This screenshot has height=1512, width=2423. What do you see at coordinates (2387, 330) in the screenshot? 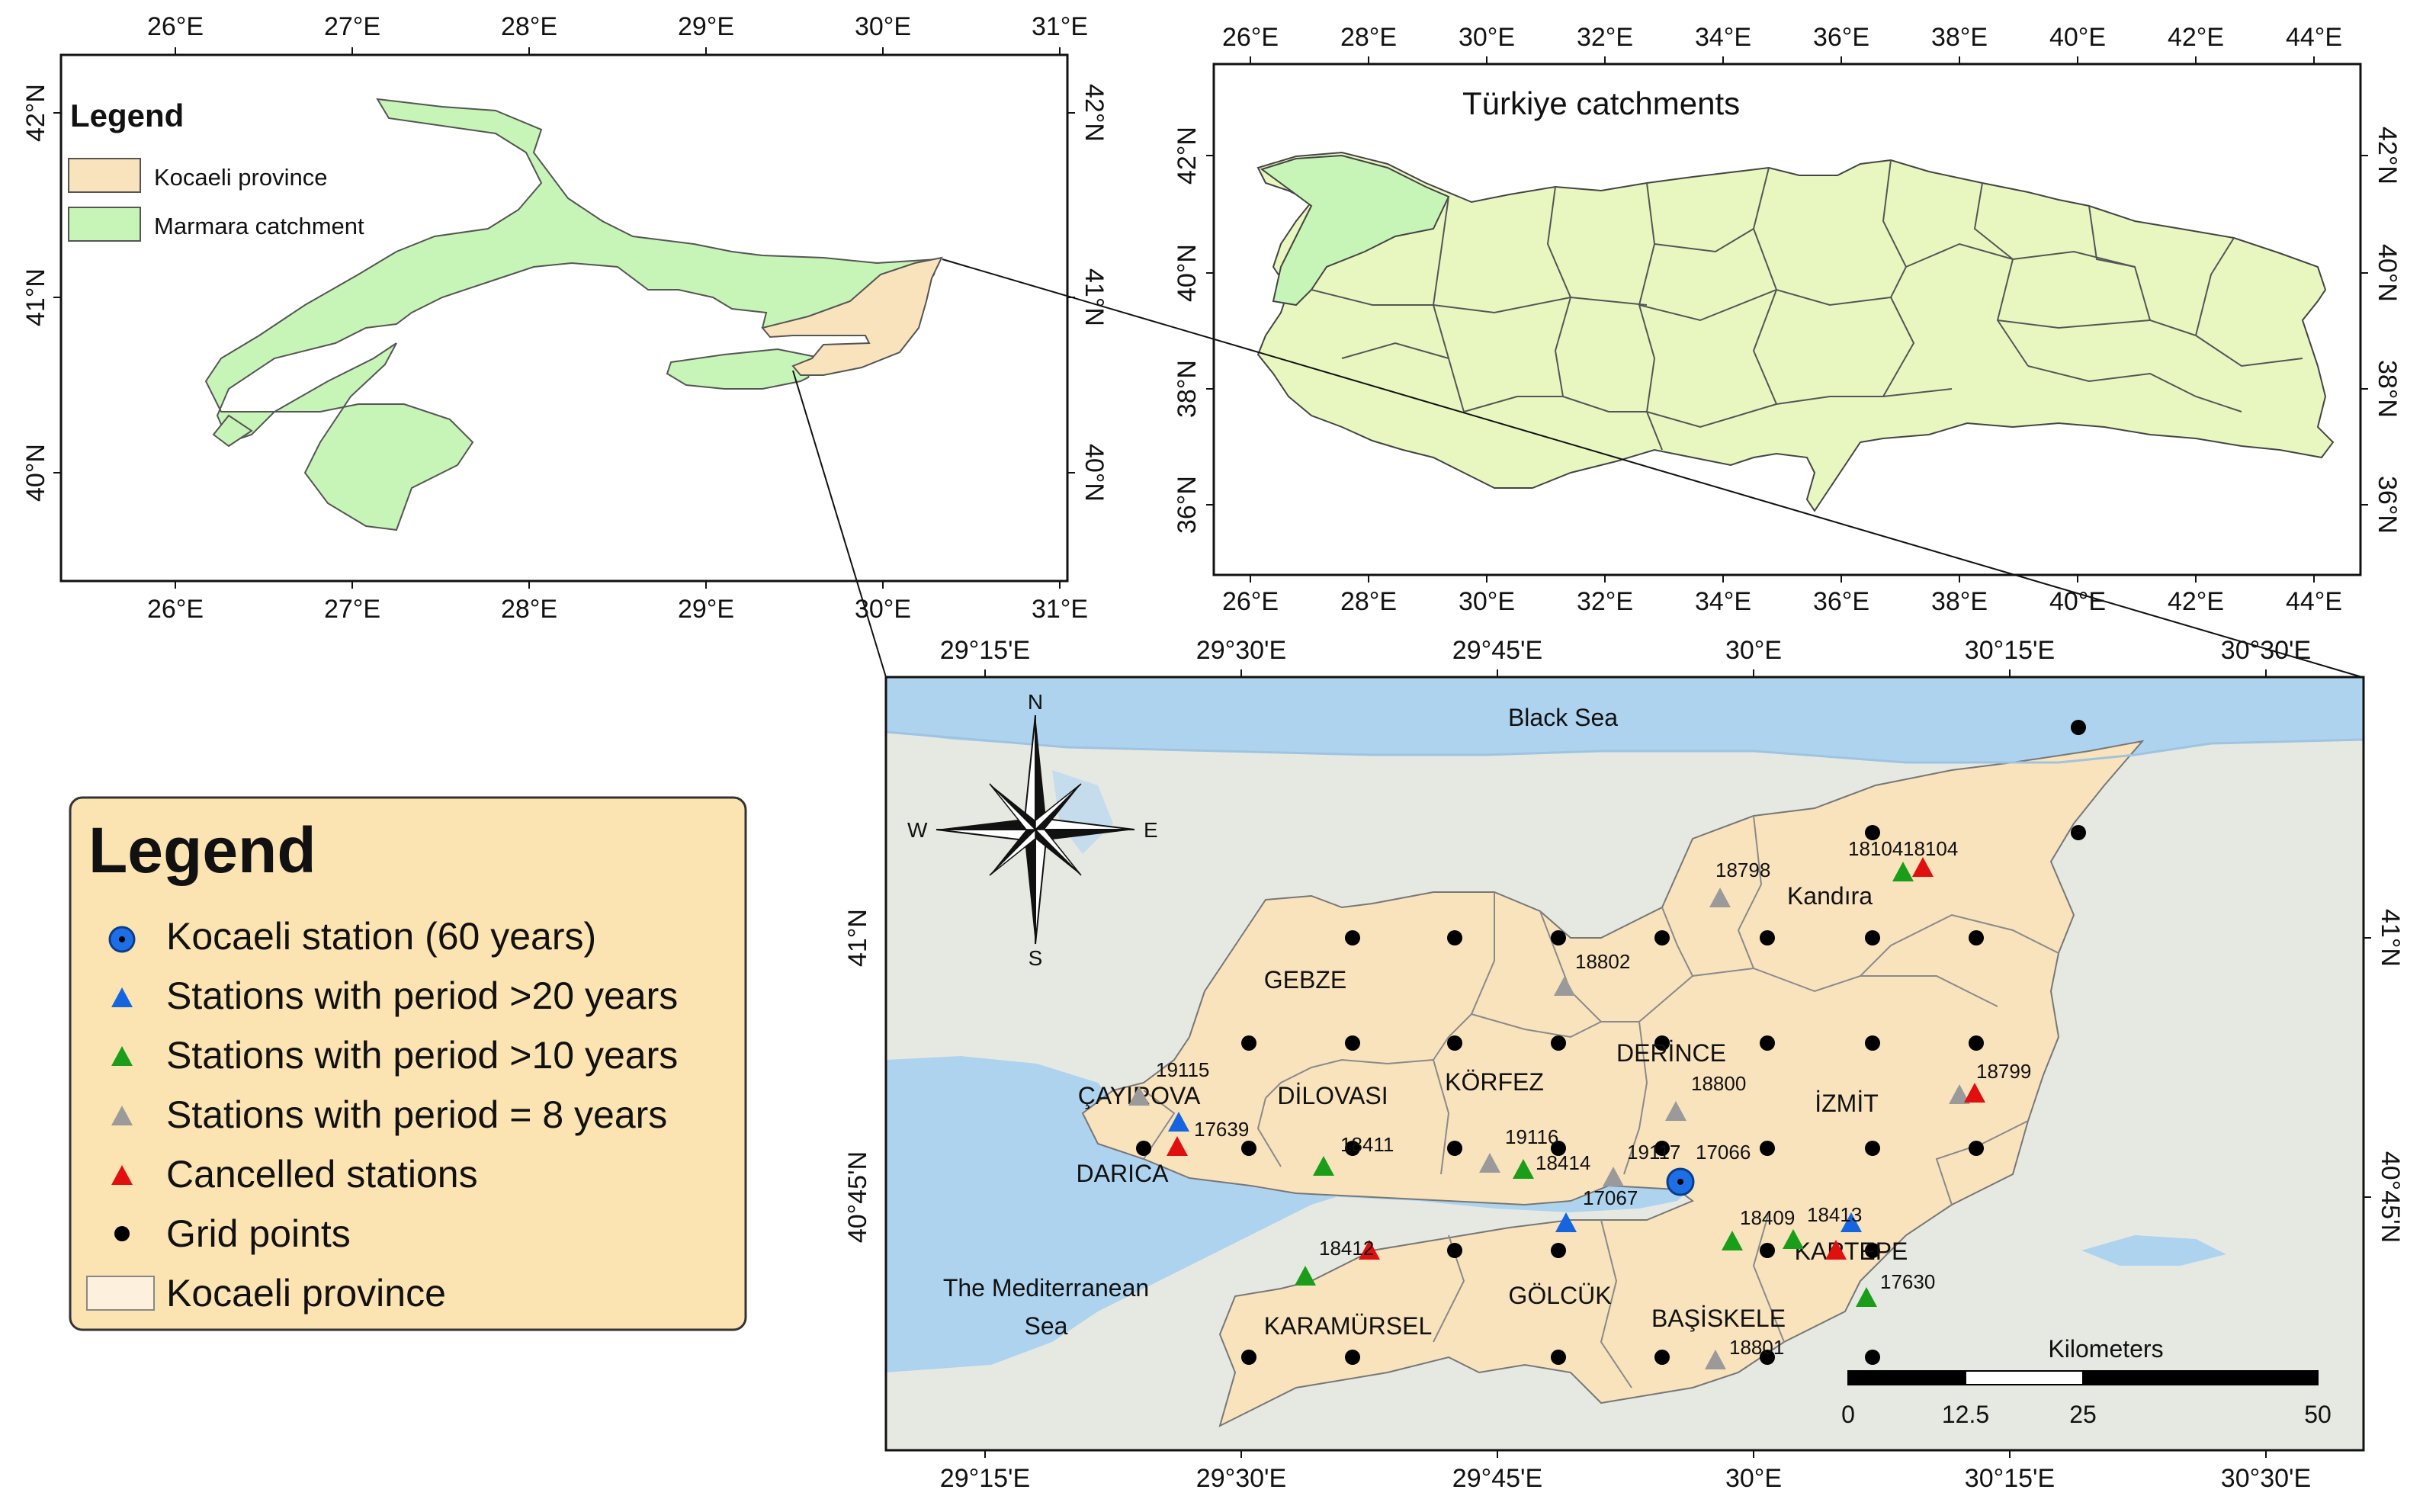
I see `turkiye-lat-labels-right: 42°N 40°N 38°N 36°N` at bounding box center [2387, 330].